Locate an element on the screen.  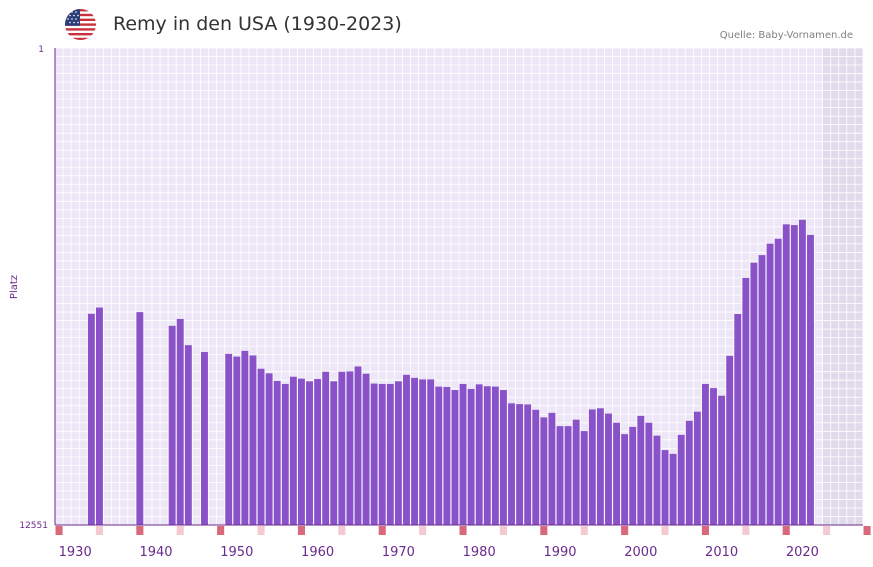
bar-1963 is located at coordinates (342, 448).